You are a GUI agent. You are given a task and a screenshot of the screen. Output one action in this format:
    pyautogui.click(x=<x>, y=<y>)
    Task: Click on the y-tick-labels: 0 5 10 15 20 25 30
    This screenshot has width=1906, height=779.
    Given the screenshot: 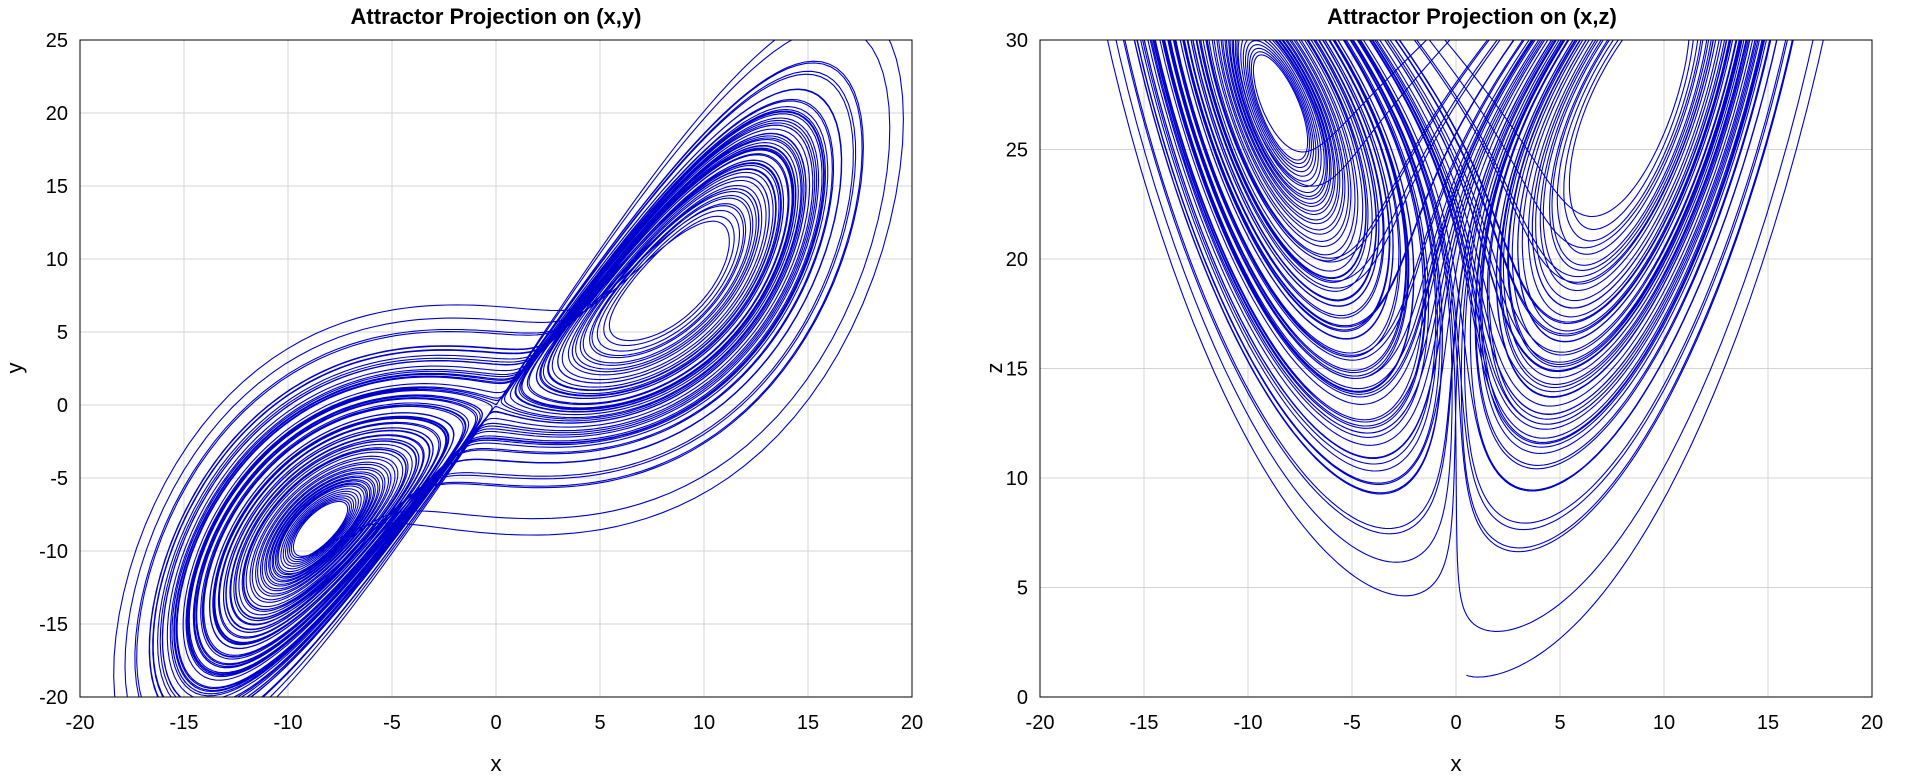 What is the action you would take?
    pyautogui.click(x=1017, y=369)
    